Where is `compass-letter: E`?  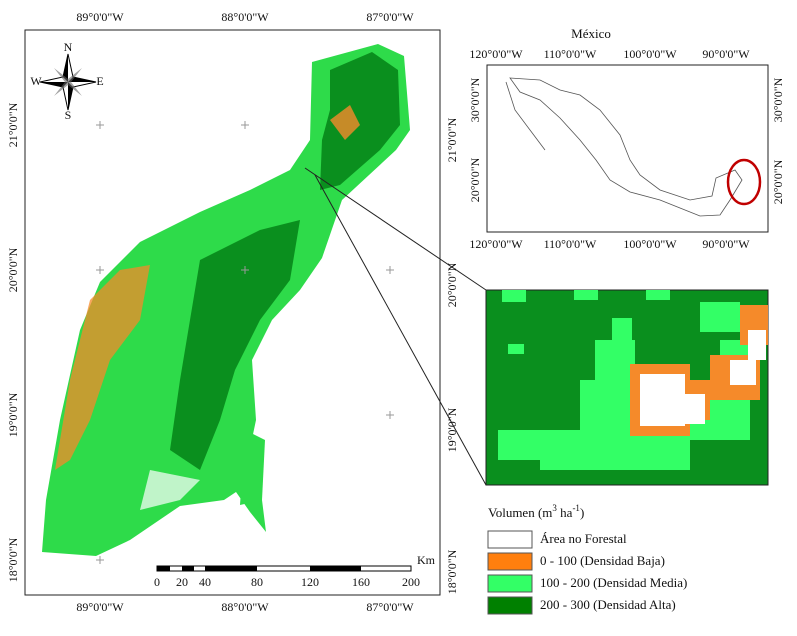 compass-letter: E is located at coordinates (99, 81).